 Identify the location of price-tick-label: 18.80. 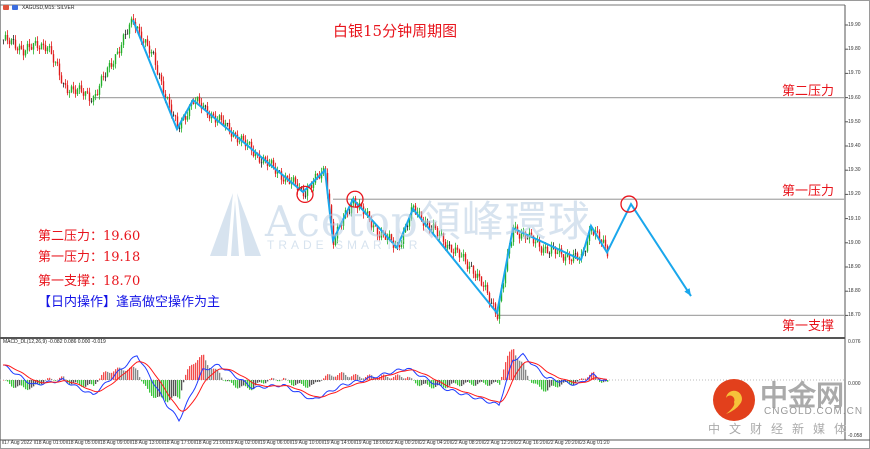
(854, 291).